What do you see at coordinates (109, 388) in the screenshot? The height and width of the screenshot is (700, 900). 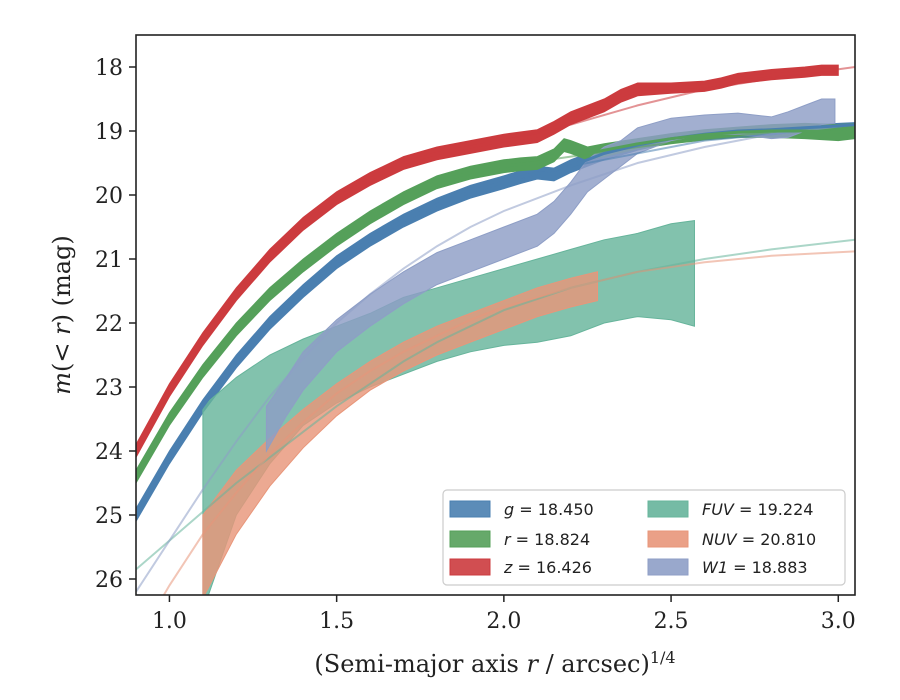 I see `y-tick-label: 23` at bounding box center [109, 388].